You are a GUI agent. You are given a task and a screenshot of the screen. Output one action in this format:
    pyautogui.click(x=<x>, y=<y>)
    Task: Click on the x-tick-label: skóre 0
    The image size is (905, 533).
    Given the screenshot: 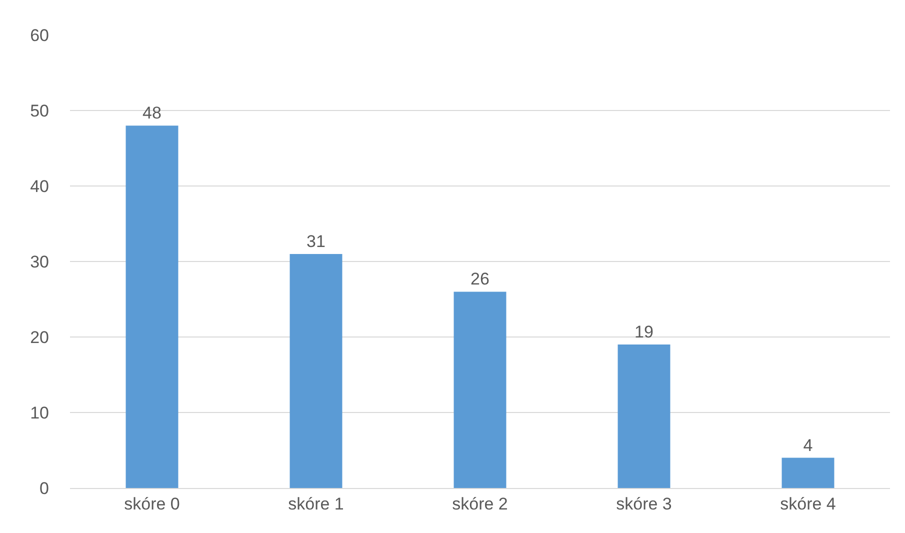 What is the action you would take?
    pyautogui.click(x=152, y=504)
    